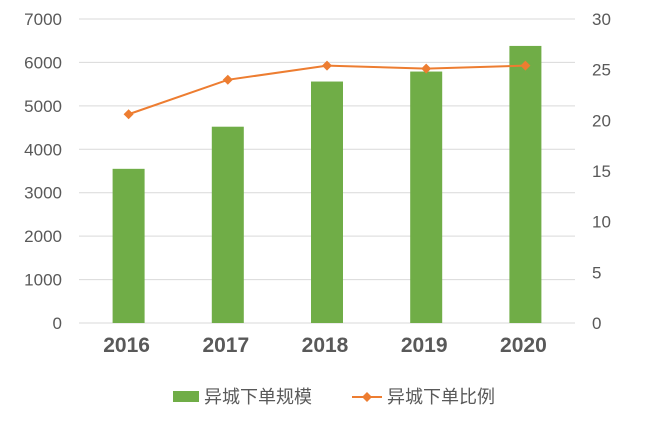 This screenshot has width=656, height=425. I want to click on legend-swatch-bar, so click(186, 396).